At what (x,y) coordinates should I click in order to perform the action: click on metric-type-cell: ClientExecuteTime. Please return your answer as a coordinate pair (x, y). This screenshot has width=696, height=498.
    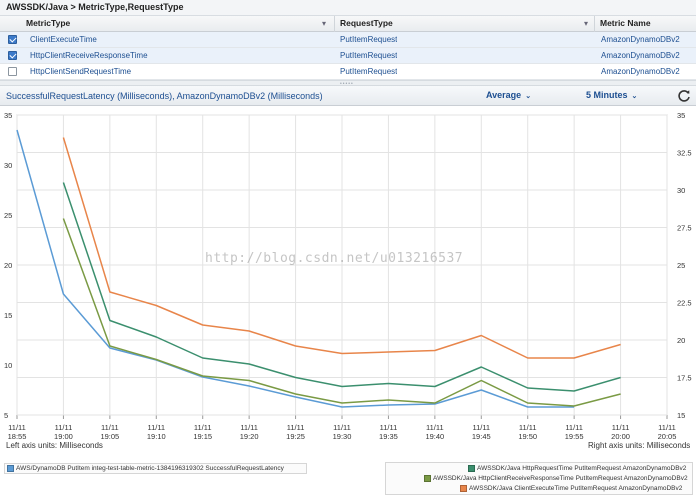
    Looking at the image, I should click on (63, 39).